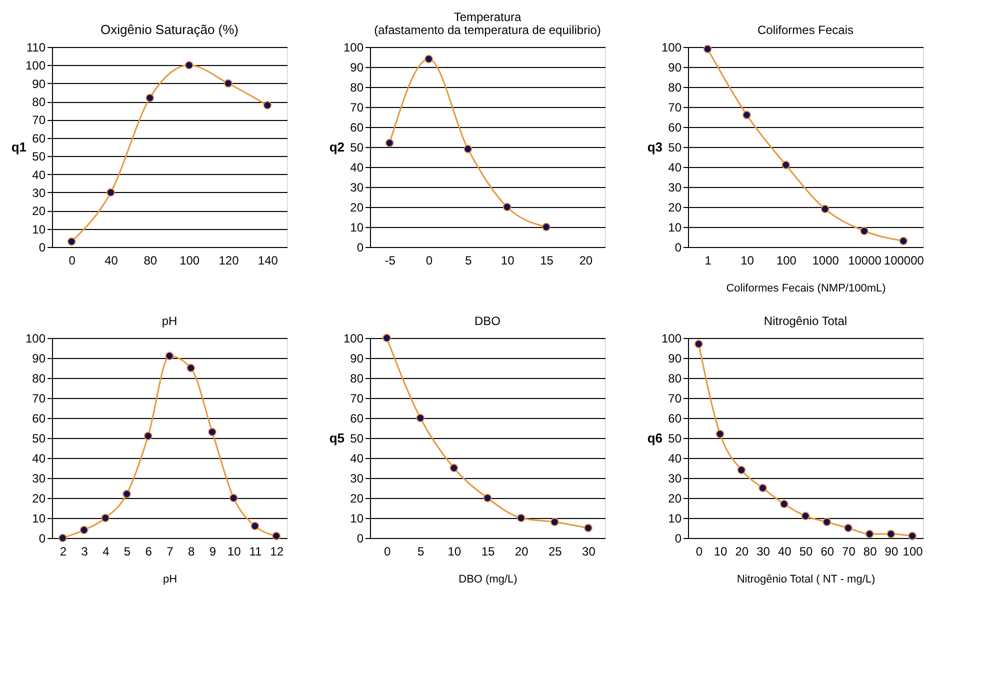 The width and height of the screenshot is (983, 679). What do you see at coordinates (277, 551) in the screenshot?
I see `x-tick-label: 12` at bounding box center [277, 551].